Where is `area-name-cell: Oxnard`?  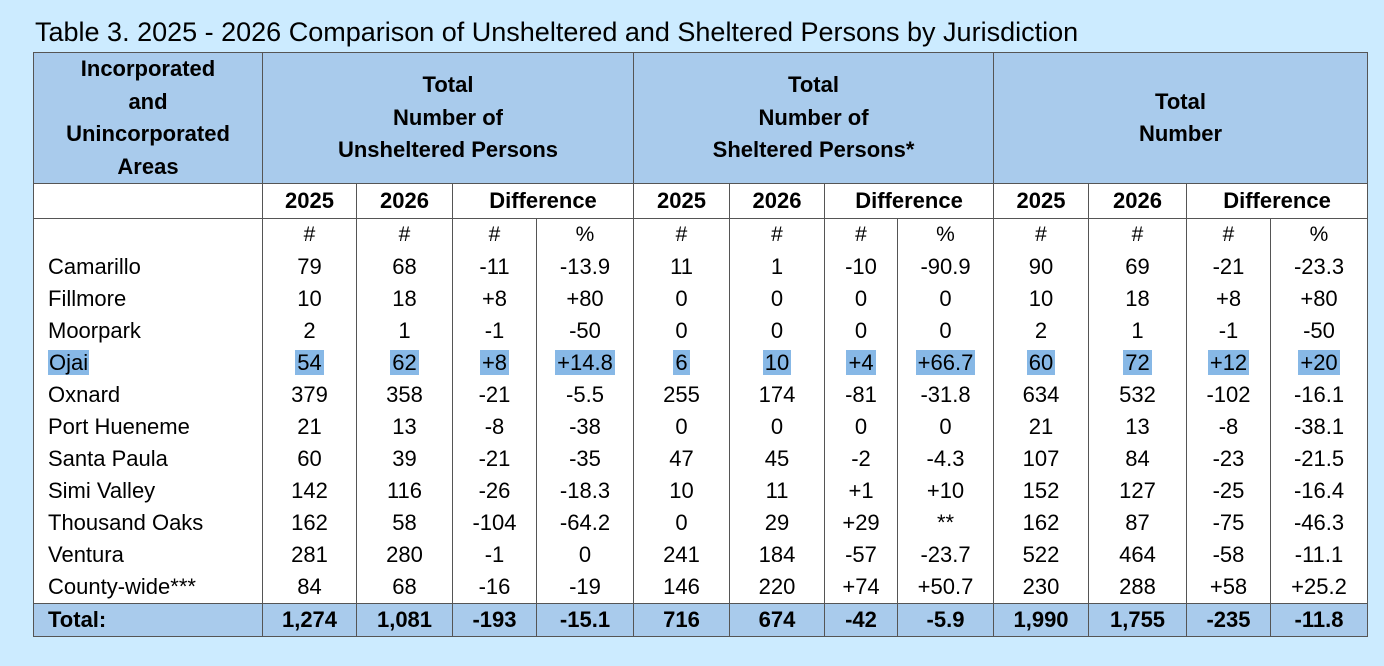
area-name-cell: Oxnard is located at coordinates (148, 395).